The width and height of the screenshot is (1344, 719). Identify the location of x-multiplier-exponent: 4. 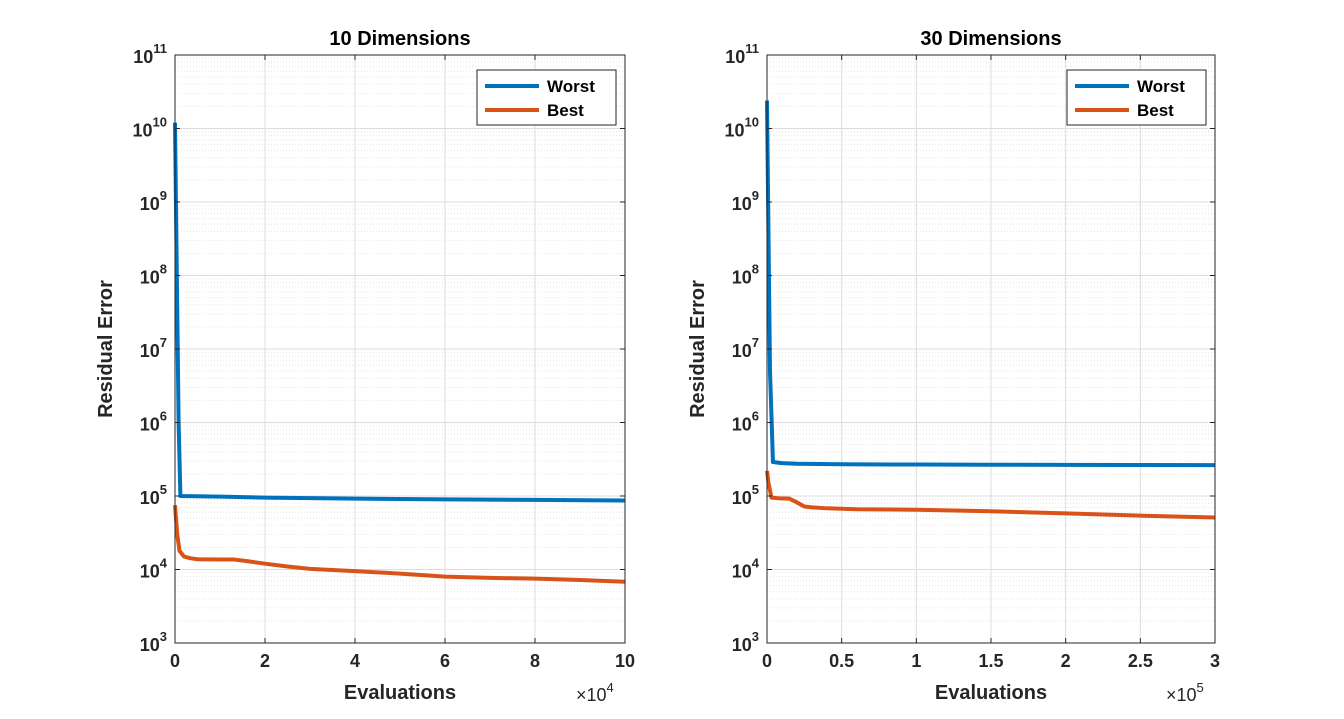
(610, 687).